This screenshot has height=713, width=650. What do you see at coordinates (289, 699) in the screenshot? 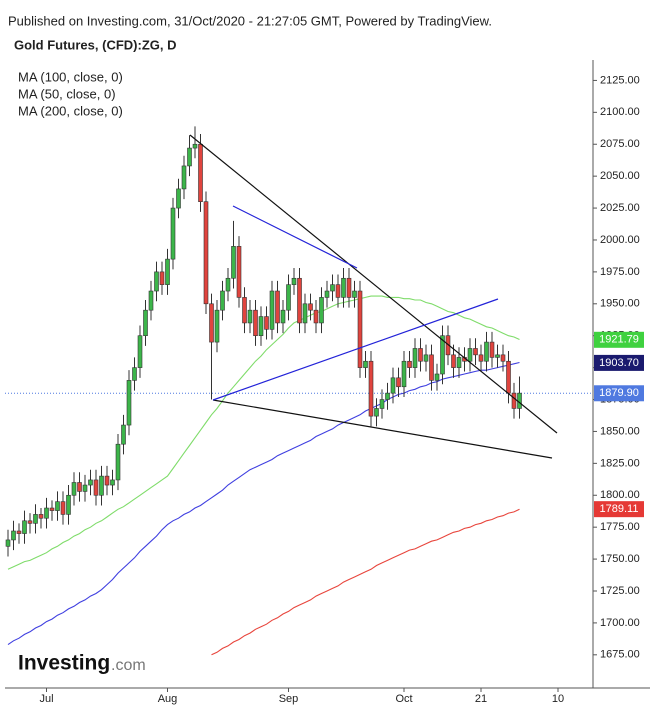
I see `x-tick-label: Sep` at bounding box center [289, 699].